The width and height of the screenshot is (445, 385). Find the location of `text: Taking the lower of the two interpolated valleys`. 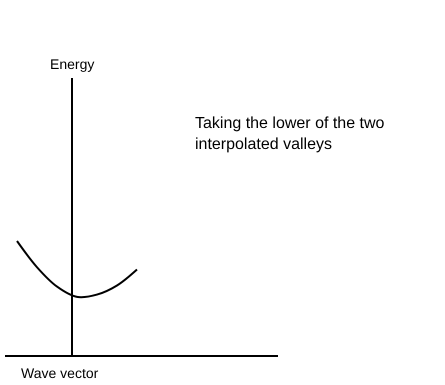

text: Taking the lower of the two interpolated valleys is located at coordinates (290, 134).